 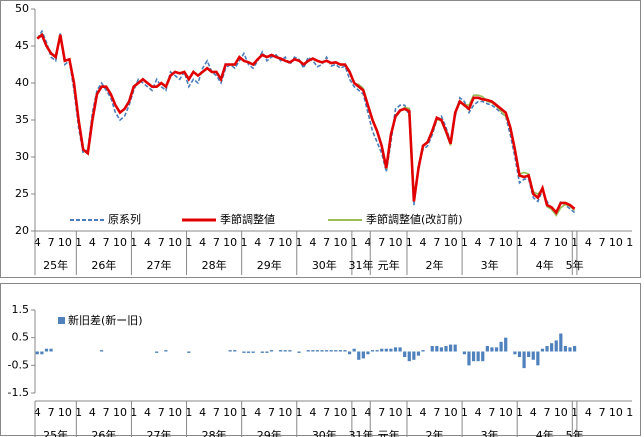 What do you see at coordinates (21, 309) in the screenshot?
I see `y-tick-label: 1.5` at bounding box center [21, 309].